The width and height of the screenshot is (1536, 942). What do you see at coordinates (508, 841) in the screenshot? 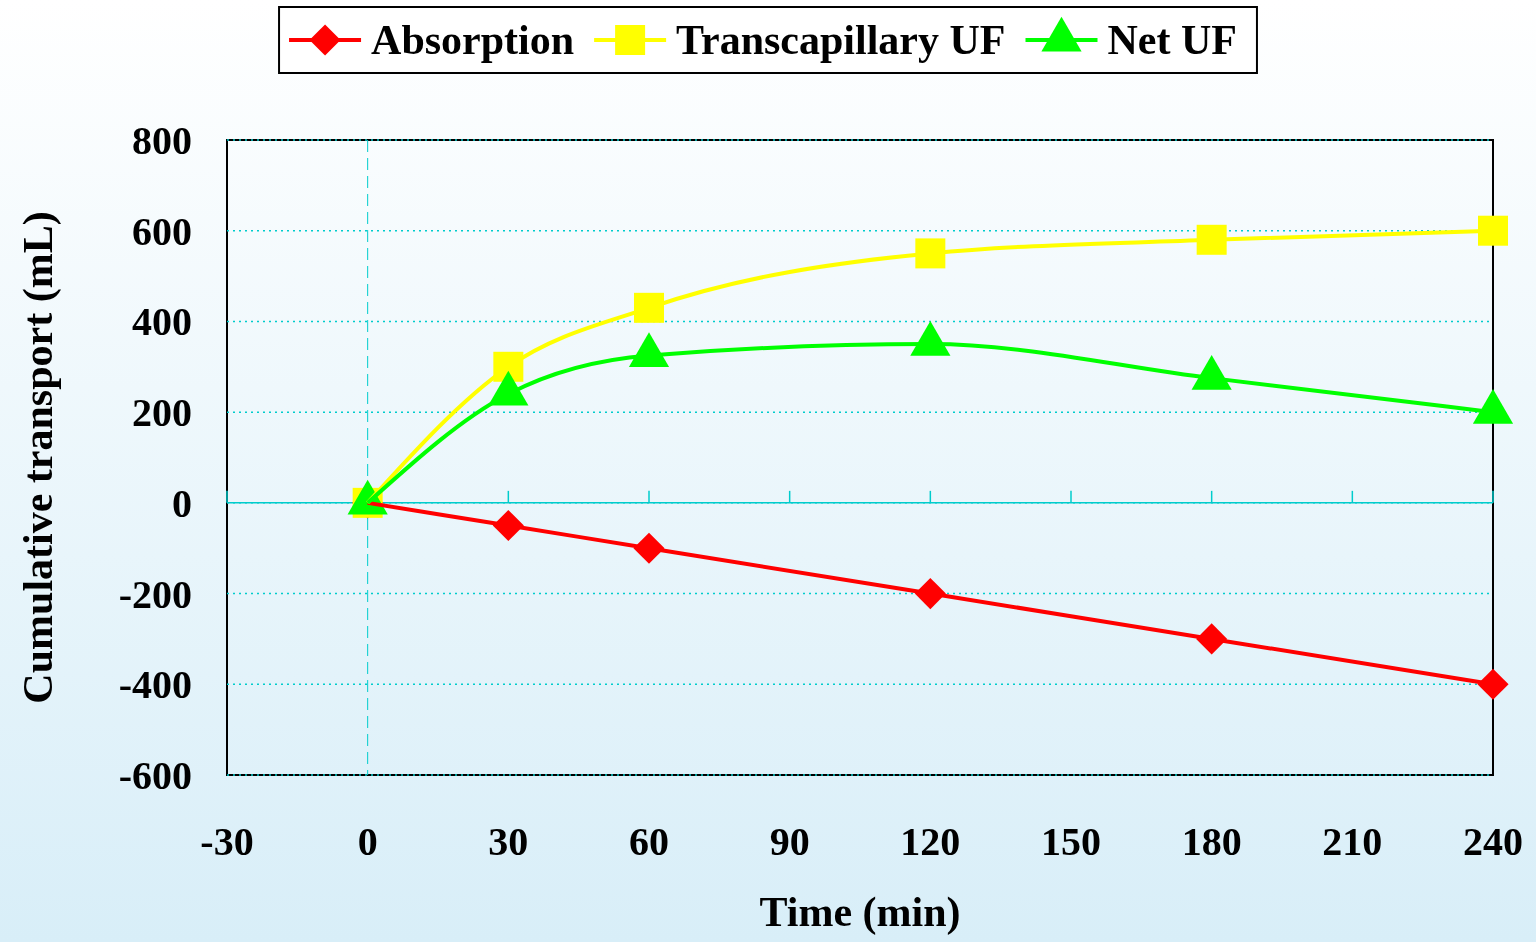
I see `x-tick-label: 30` at bounding box center [508, 841].